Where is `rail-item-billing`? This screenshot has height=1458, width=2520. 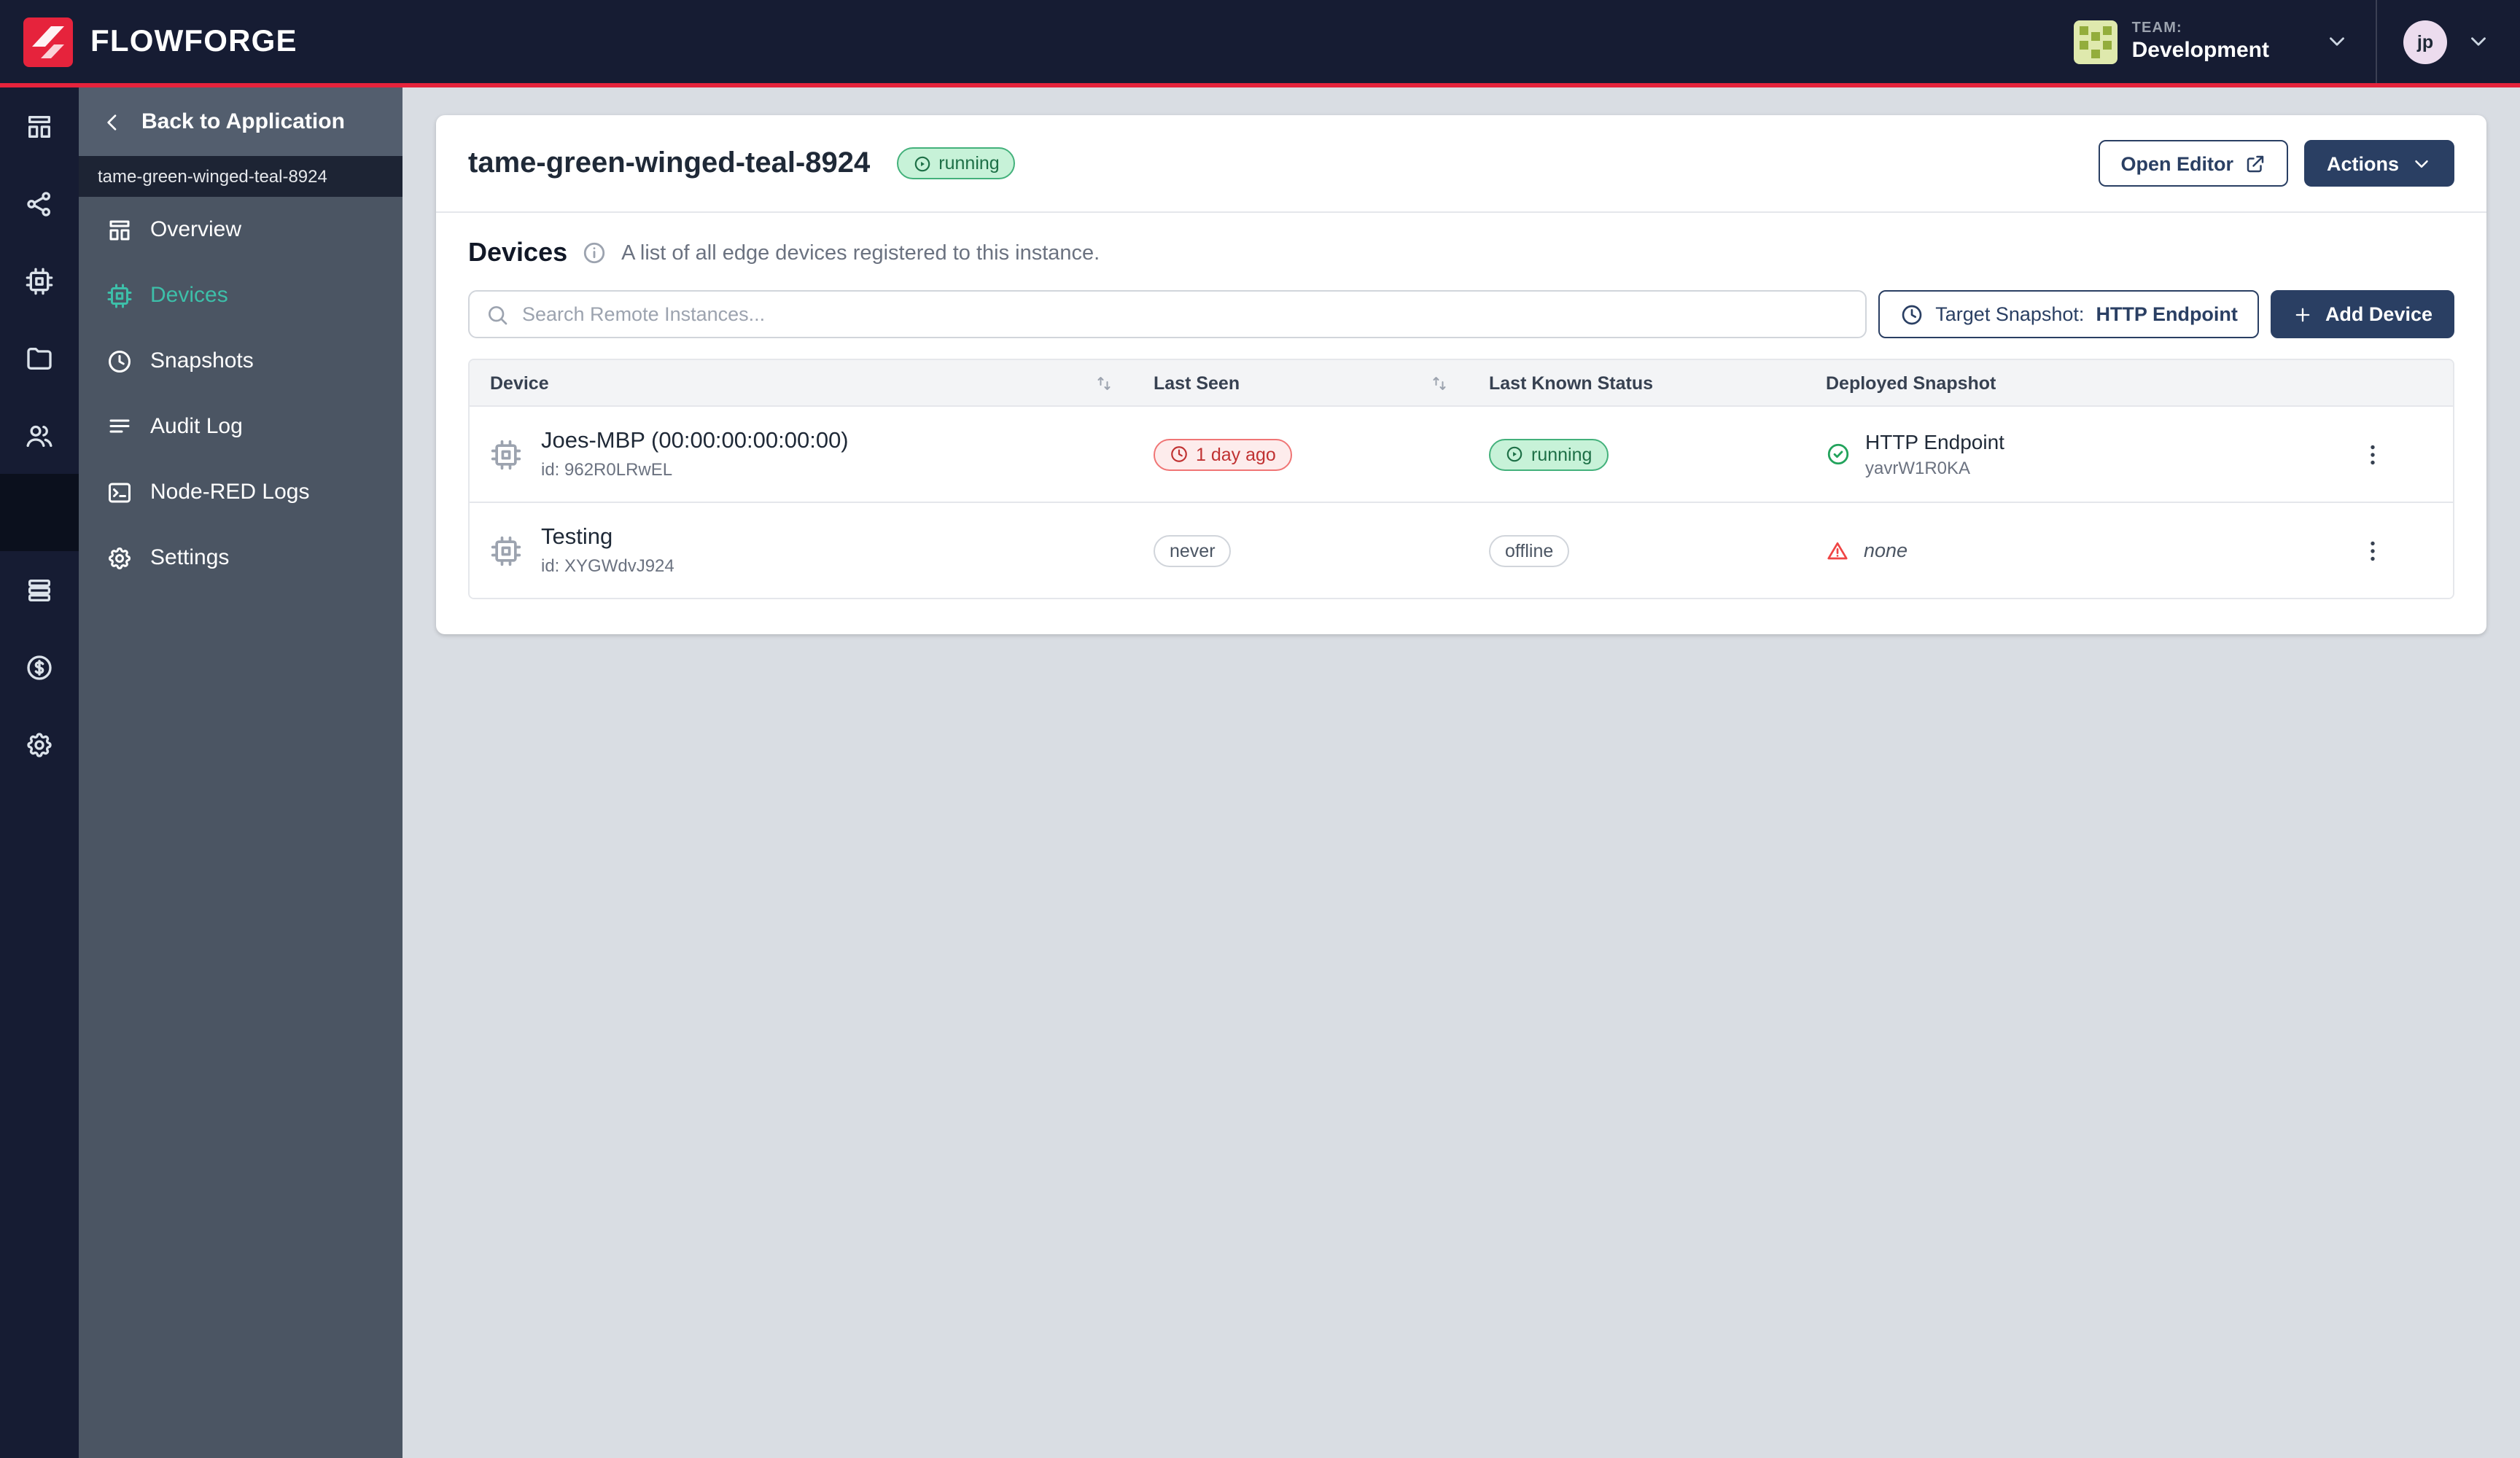
rail-item-billing is located at coordinates (39, 667).